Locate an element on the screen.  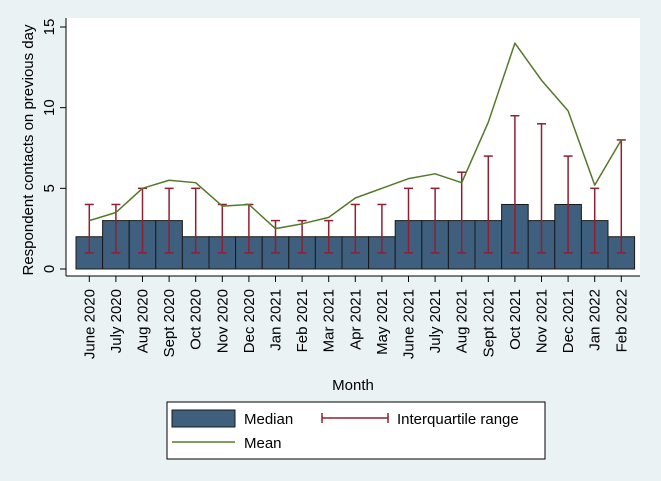
x-tick-label-9: Feb 2021 is located at coordinates (302, 320).